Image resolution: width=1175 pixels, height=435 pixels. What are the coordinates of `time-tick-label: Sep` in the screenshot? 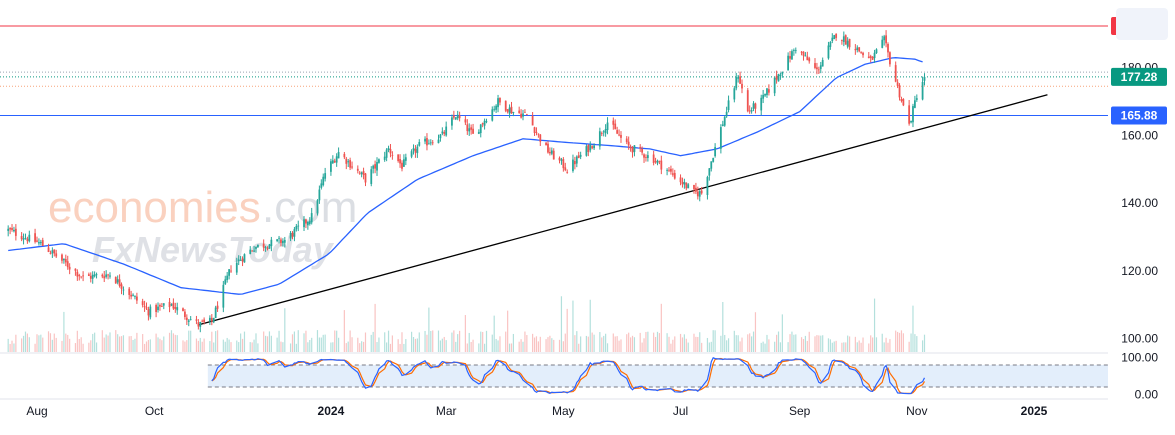 It's located at (800, 411).